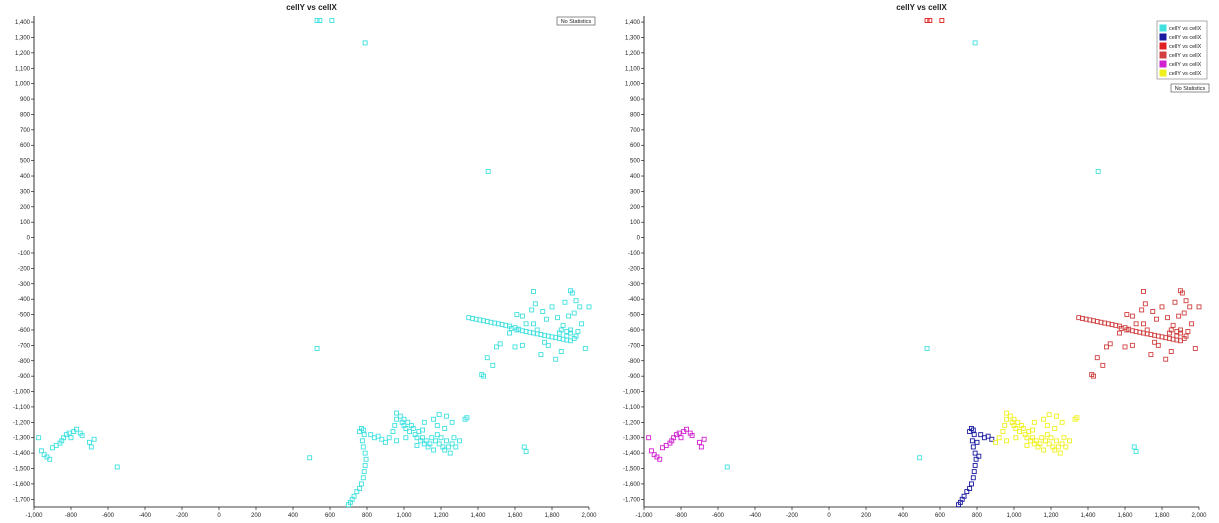 The image size is (1219, 523). What do you see at coordinates (718, 516) in the screenshot?
I see `x-tick-label: -600` at bounding box center [718, 516].